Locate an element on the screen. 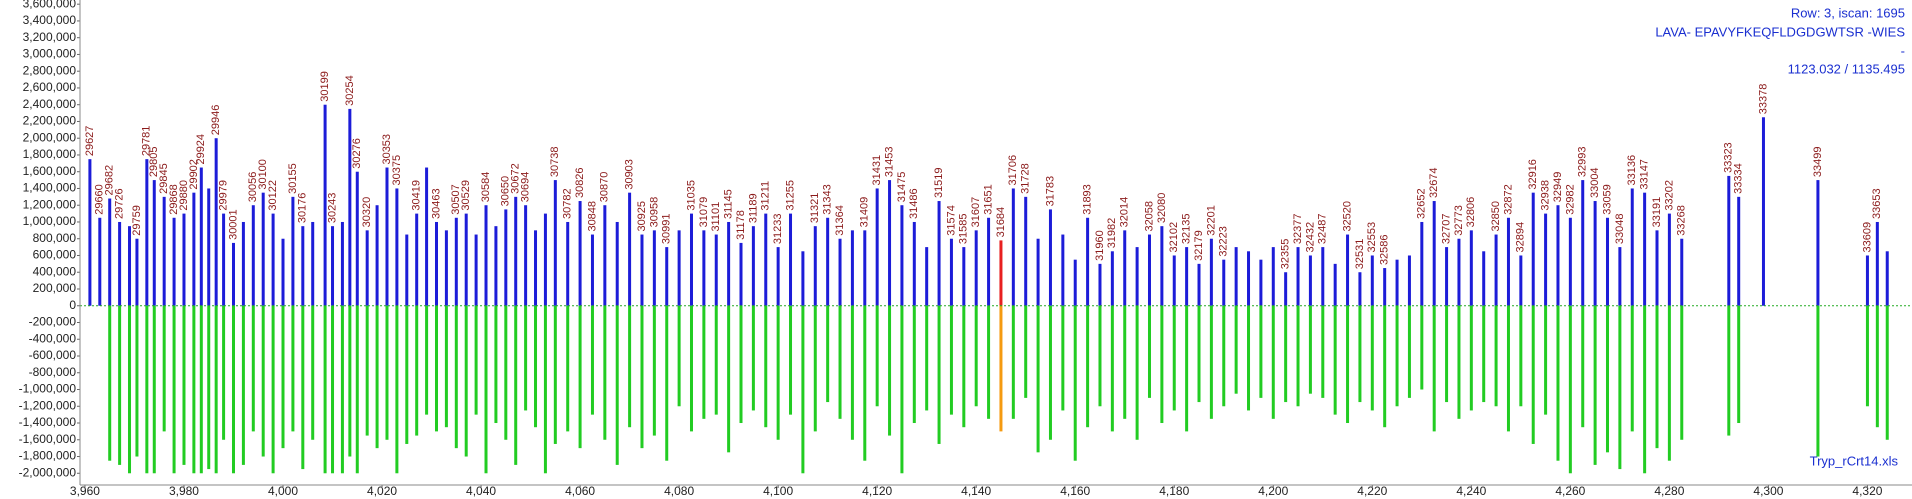 This screenshot has height=499, width=1912. annotation: LAVA- EPAVYFKEQFLDGDGWTSR -WIES is located at coordinates (1780, 31).